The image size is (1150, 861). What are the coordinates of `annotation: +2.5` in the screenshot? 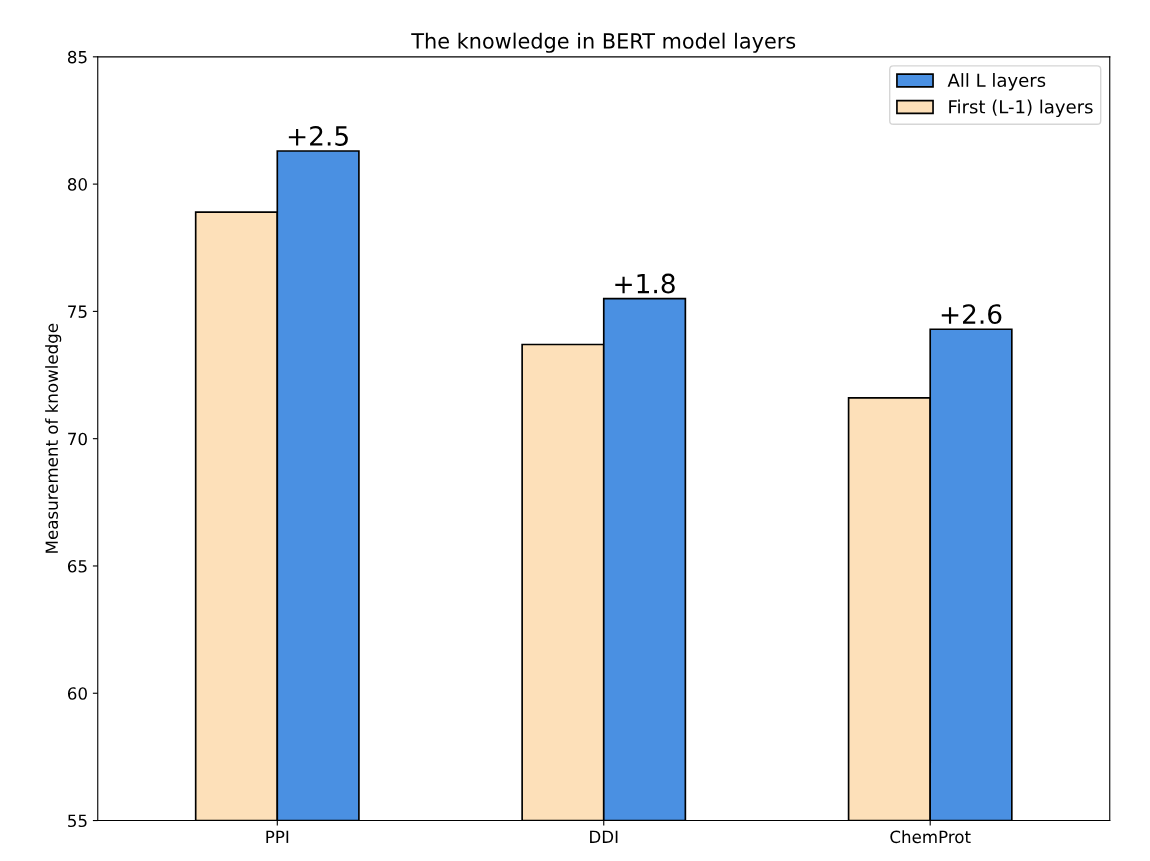 It's located at (318, 135).